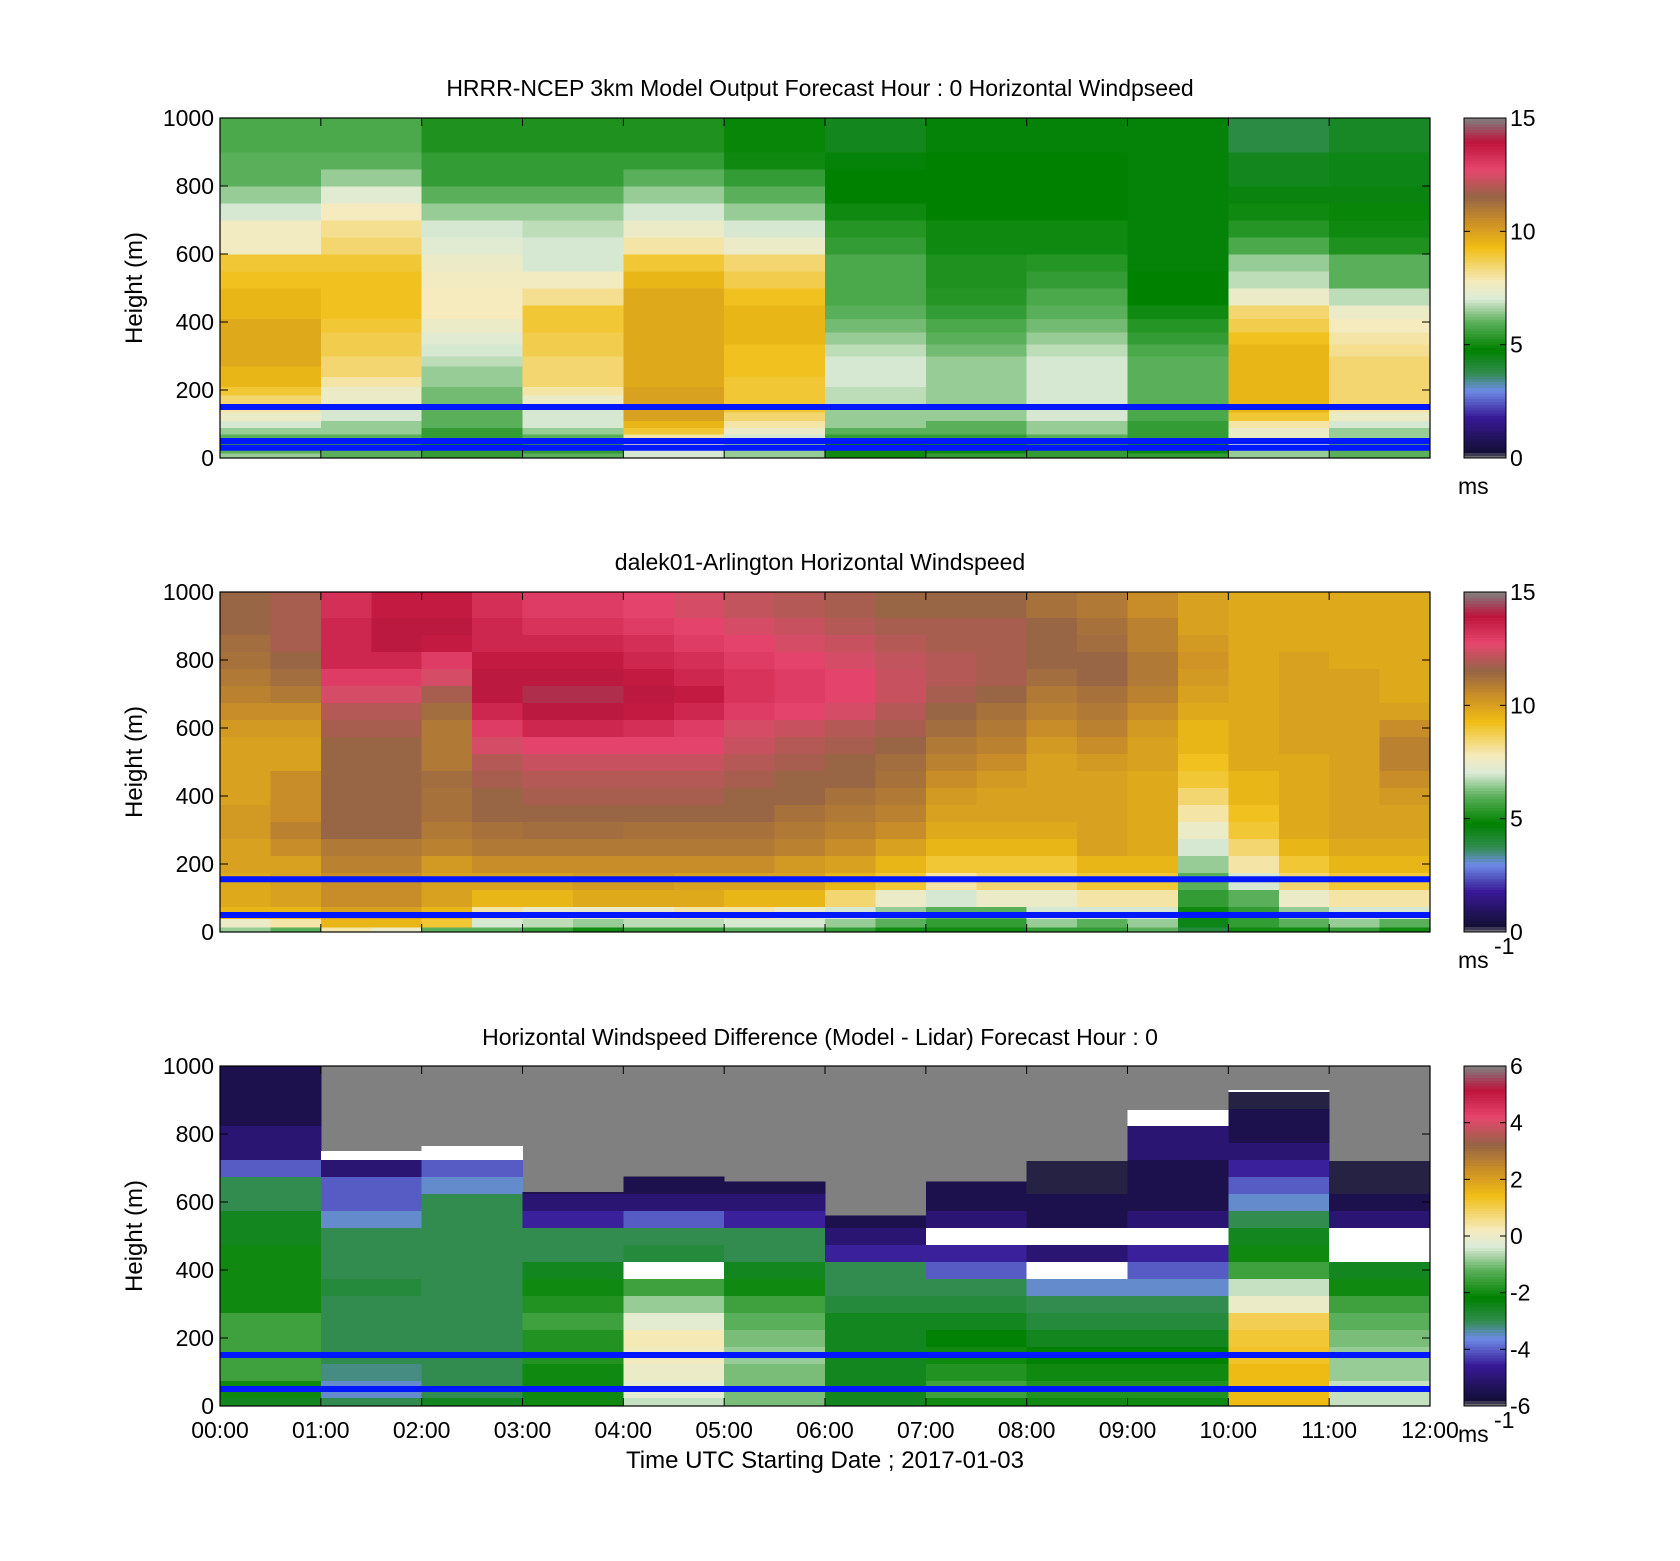 The height and width of the screenshot is (1561, 1680). I want to click on y-tick-label: 600, so click(195, 1202).